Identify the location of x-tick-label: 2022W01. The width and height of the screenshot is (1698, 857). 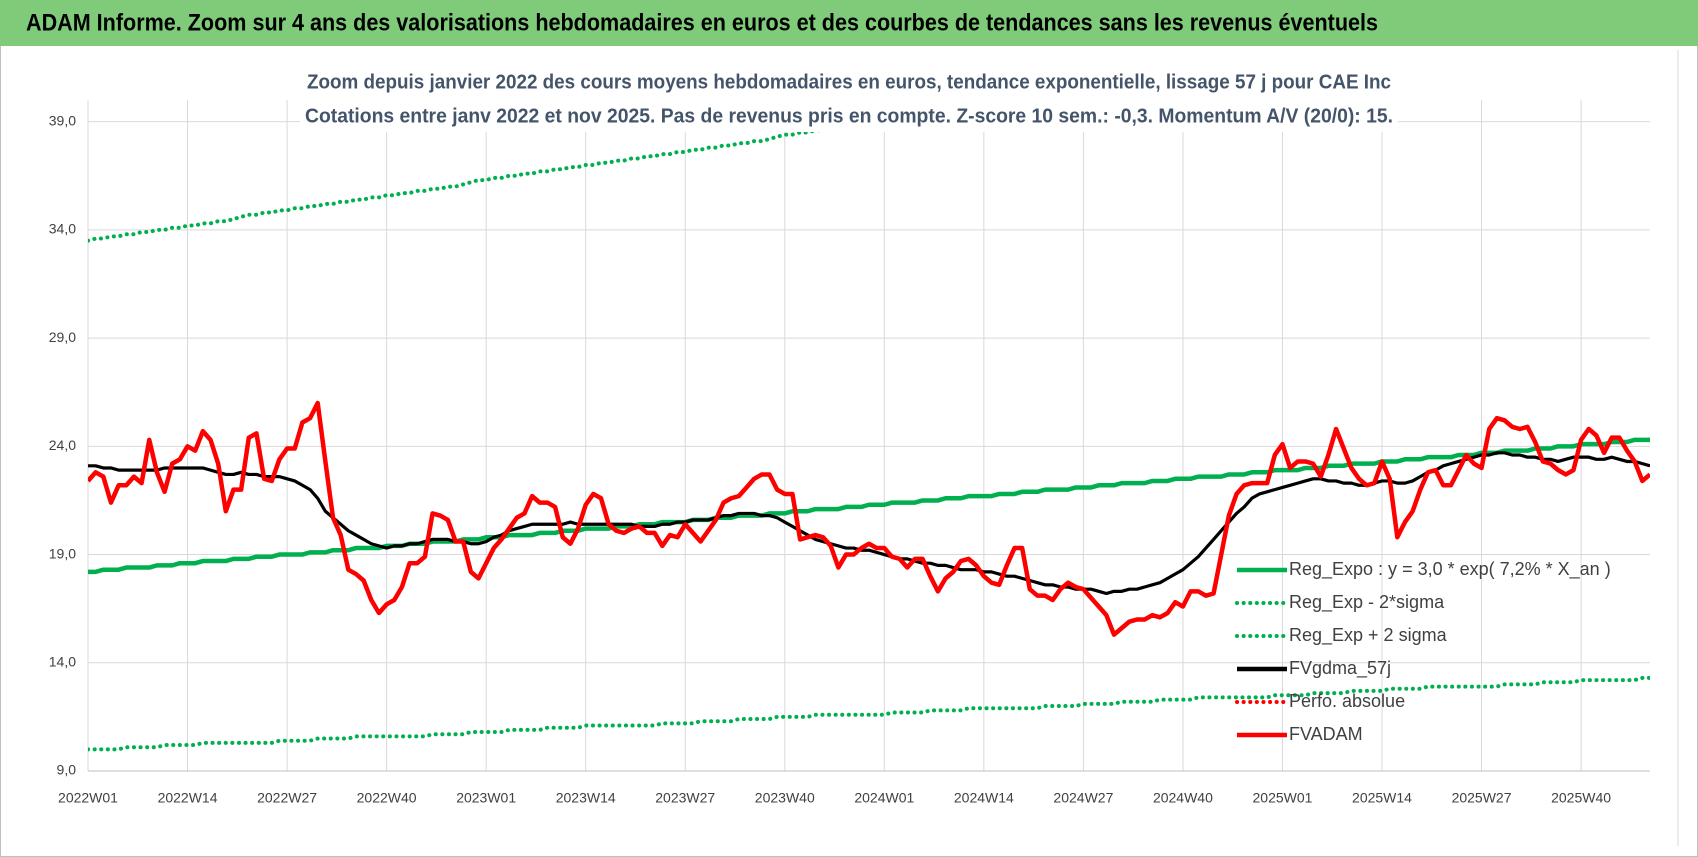
(88, 798).